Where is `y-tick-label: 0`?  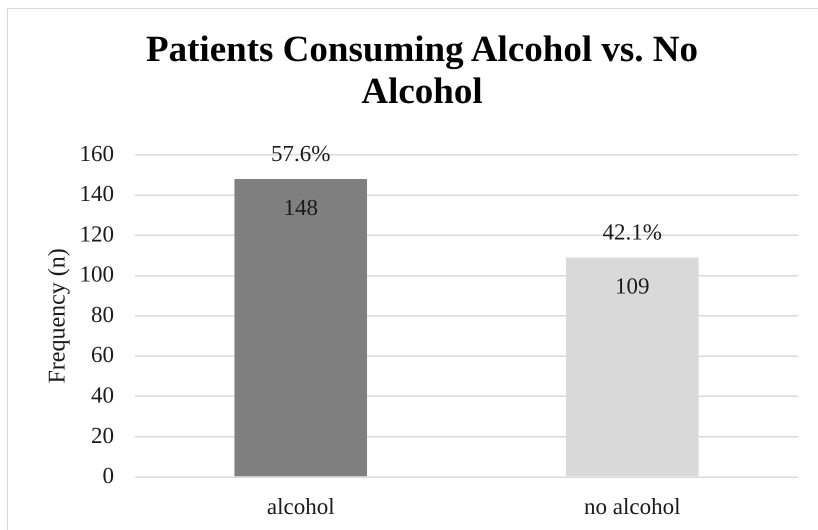
y-tick-label: 0 is located at coordinates (108, 475).